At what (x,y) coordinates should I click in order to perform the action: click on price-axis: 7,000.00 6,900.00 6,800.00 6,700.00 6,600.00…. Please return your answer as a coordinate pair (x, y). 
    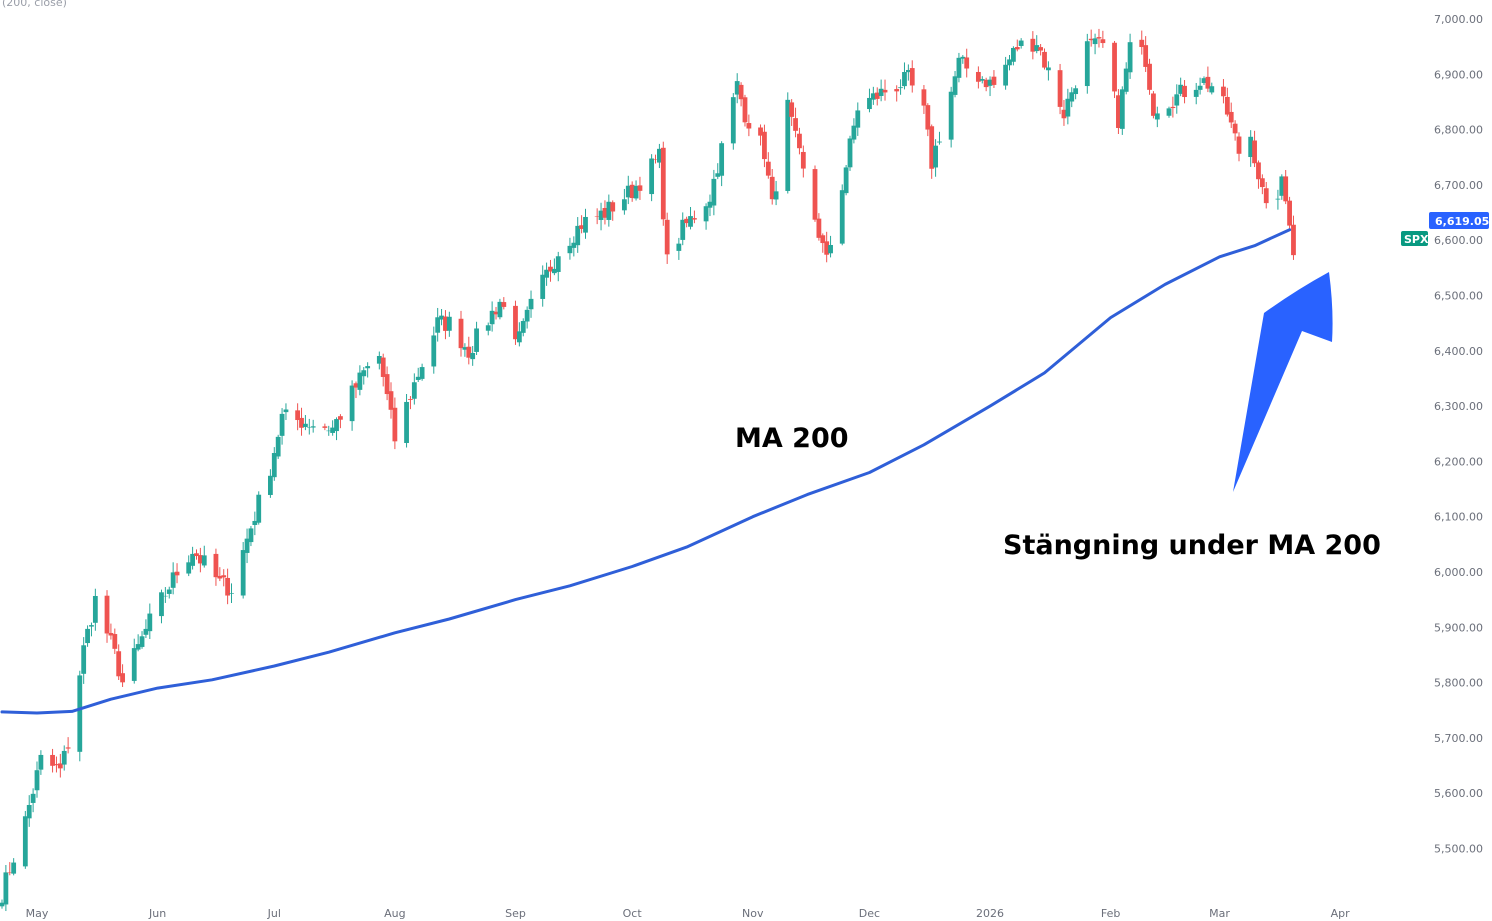
    Looking at the image, I should click on (1458, 434).